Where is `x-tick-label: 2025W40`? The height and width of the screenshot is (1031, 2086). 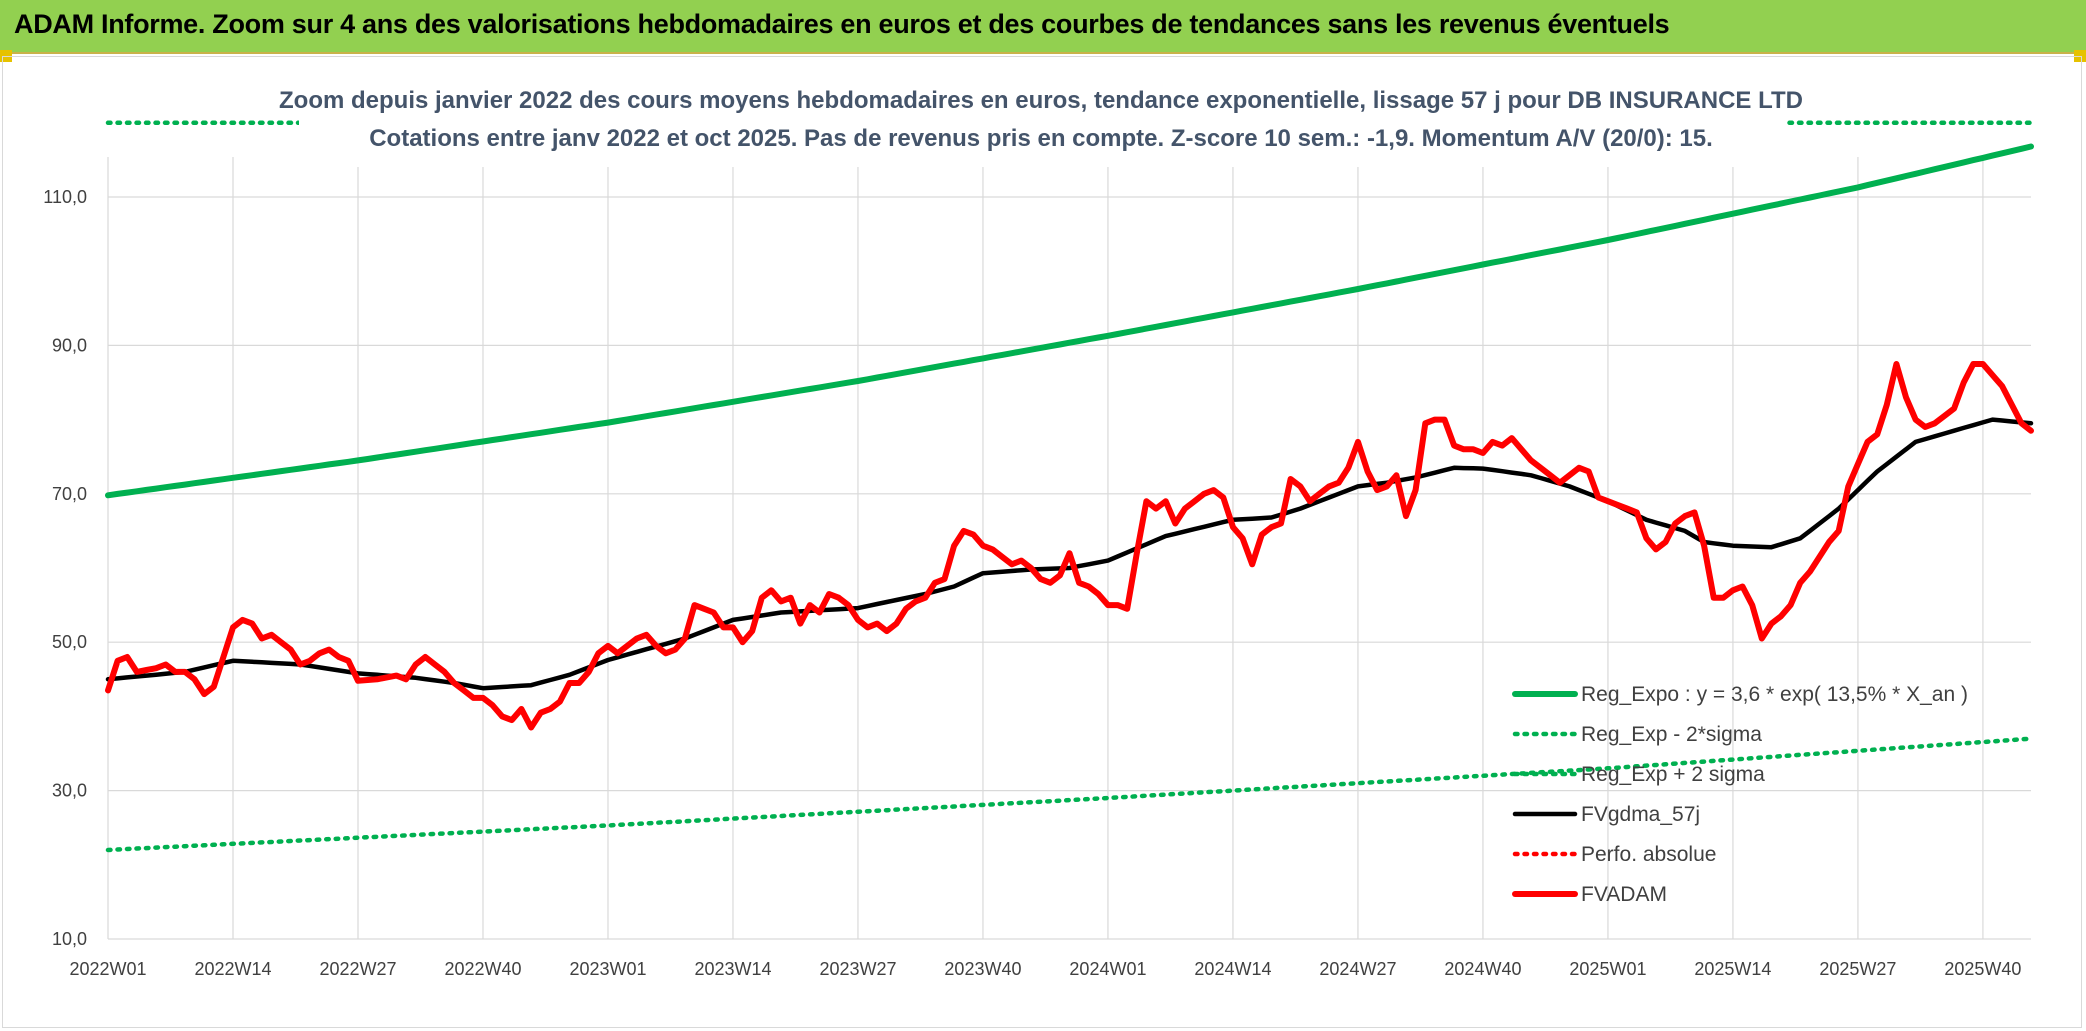
x-tick-label: 2025W40 is located at coordinates (1982, 969).